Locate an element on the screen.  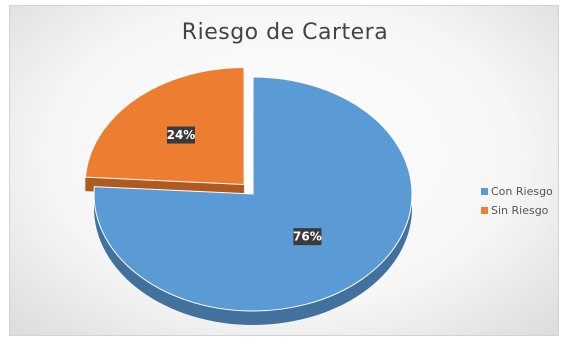
legend-item-sin-riesgo: Sin Riesgo is located at coordinates (517, 210).